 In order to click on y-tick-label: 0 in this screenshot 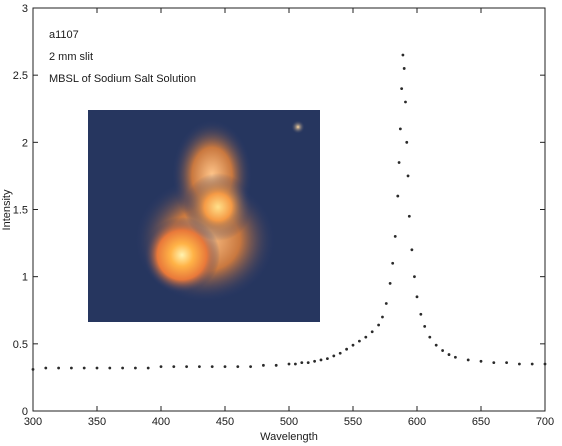, I will do `click(25, 412)`.